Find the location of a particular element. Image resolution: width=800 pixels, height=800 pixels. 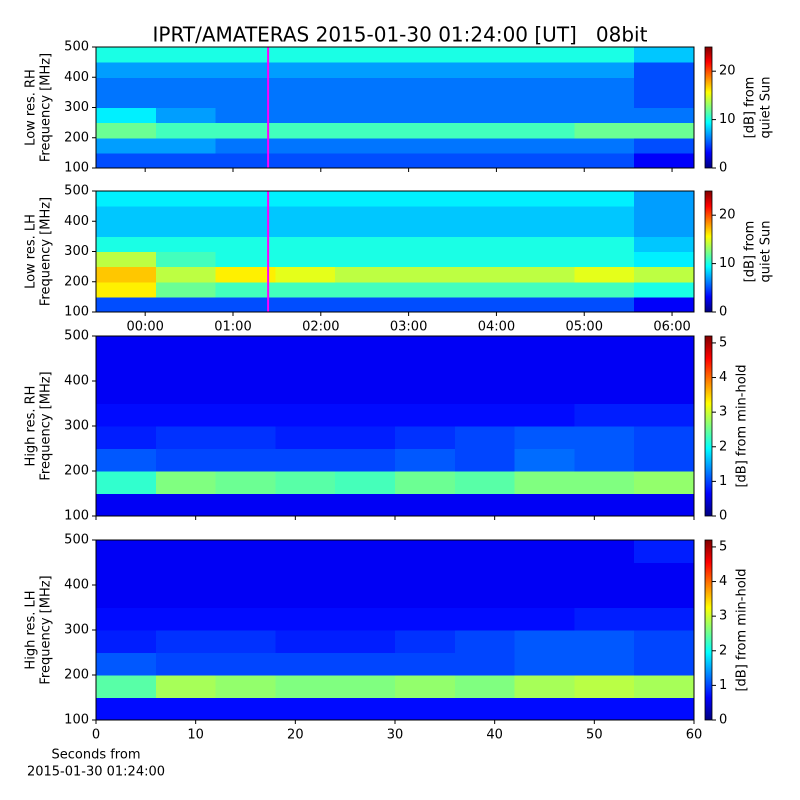

y-tick-label: 200 is located at coordinates (76, 675).